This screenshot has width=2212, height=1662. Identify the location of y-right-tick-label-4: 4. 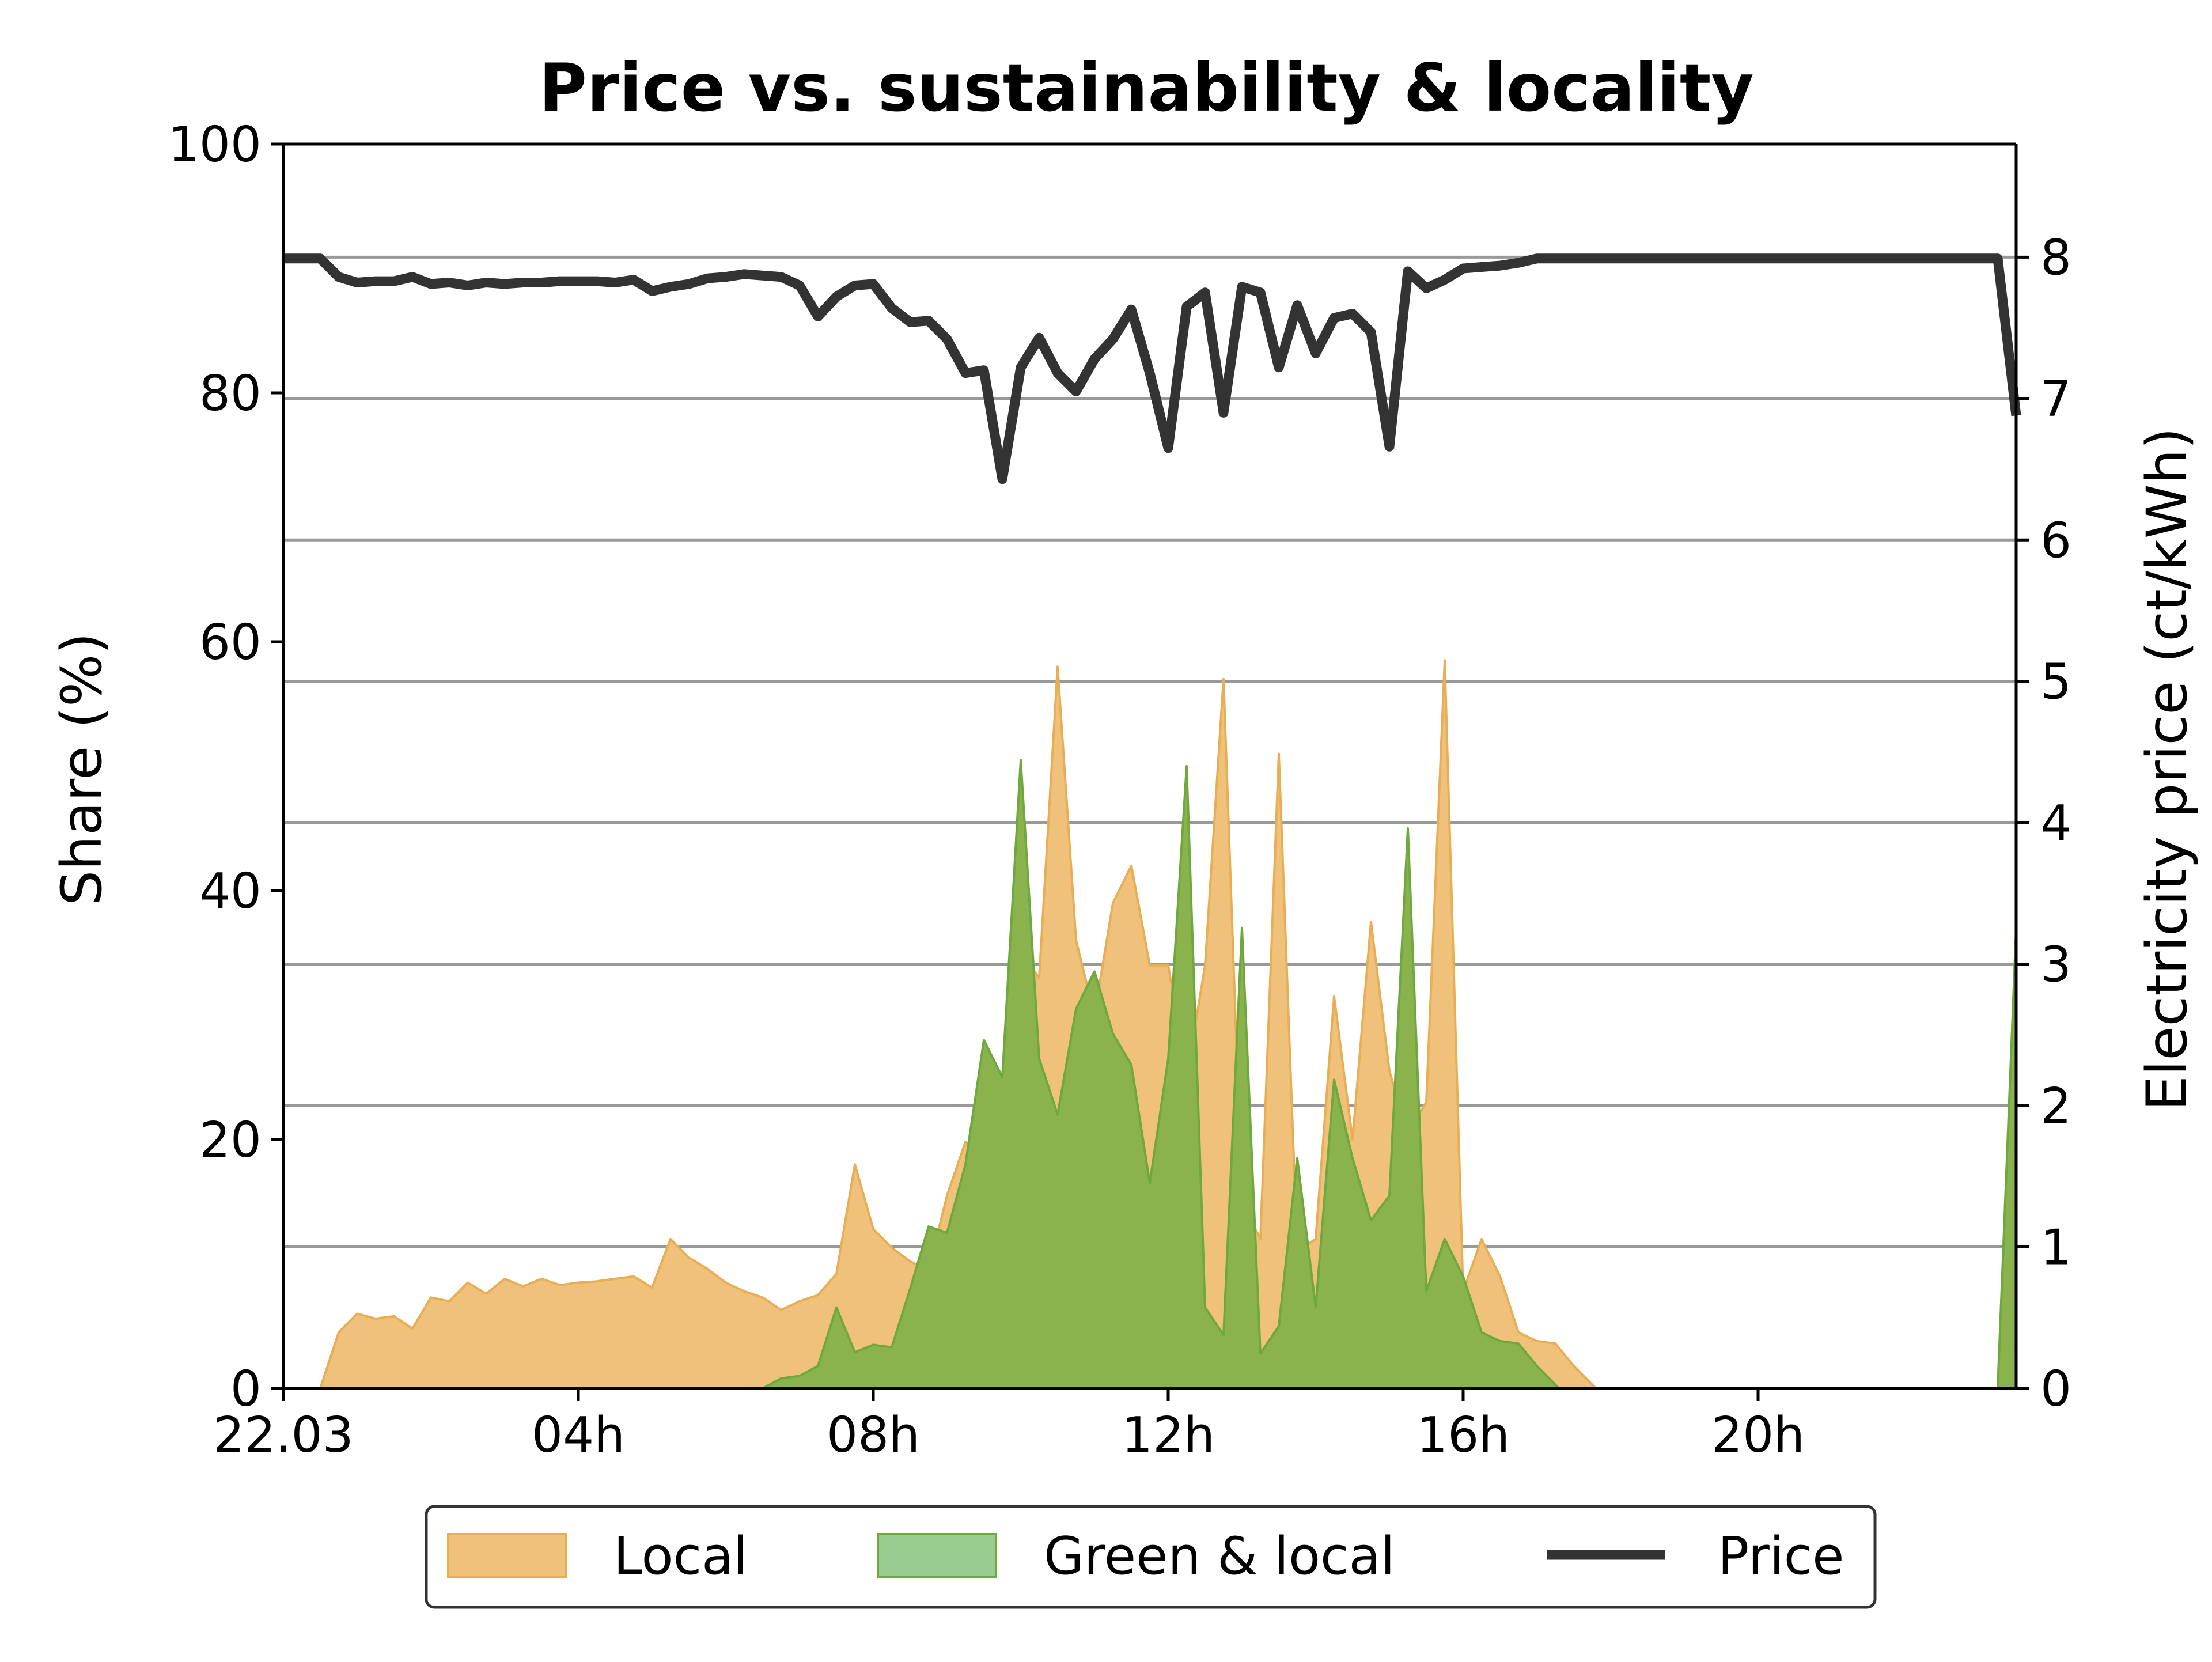
(2055, 823).